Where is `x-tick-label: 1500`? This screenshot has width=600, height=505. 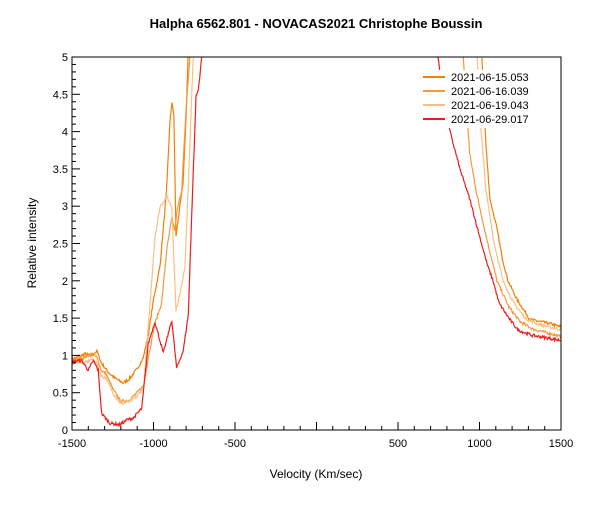 x-tick-label: 1500 is located at coordinates (561, 444).